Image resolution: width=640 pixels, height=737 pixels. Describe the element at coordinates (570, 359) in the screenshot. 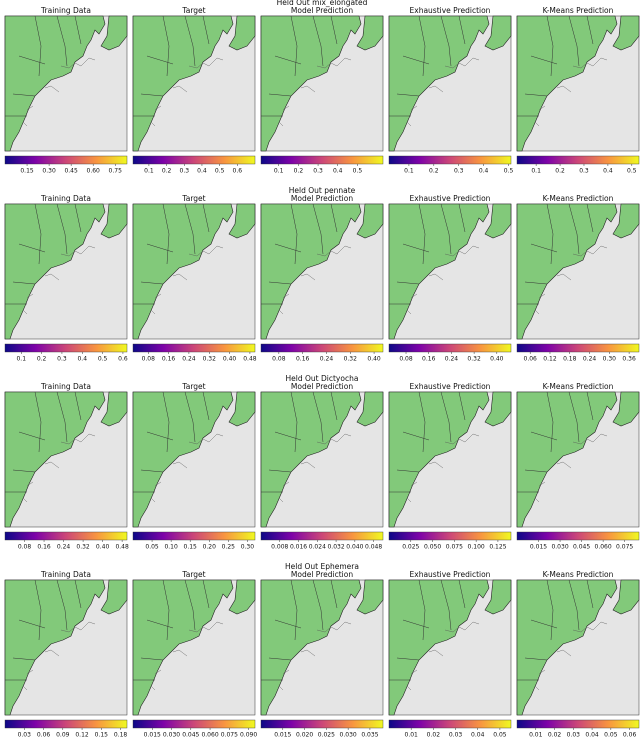

I see `colorbar-tick-label: 0.18` at that location.